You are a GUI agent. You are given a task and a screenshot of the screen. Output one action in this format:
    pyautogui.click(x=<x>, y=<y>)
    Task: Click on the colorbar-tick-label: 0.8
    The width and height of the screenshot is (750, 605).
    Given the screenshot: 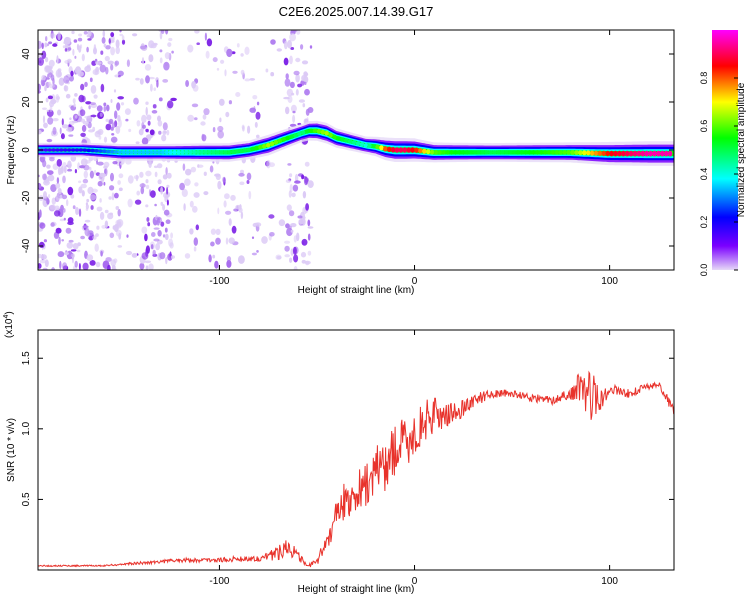 What is the action you would take?
    pyautogui.click(x=704, y=78)
    